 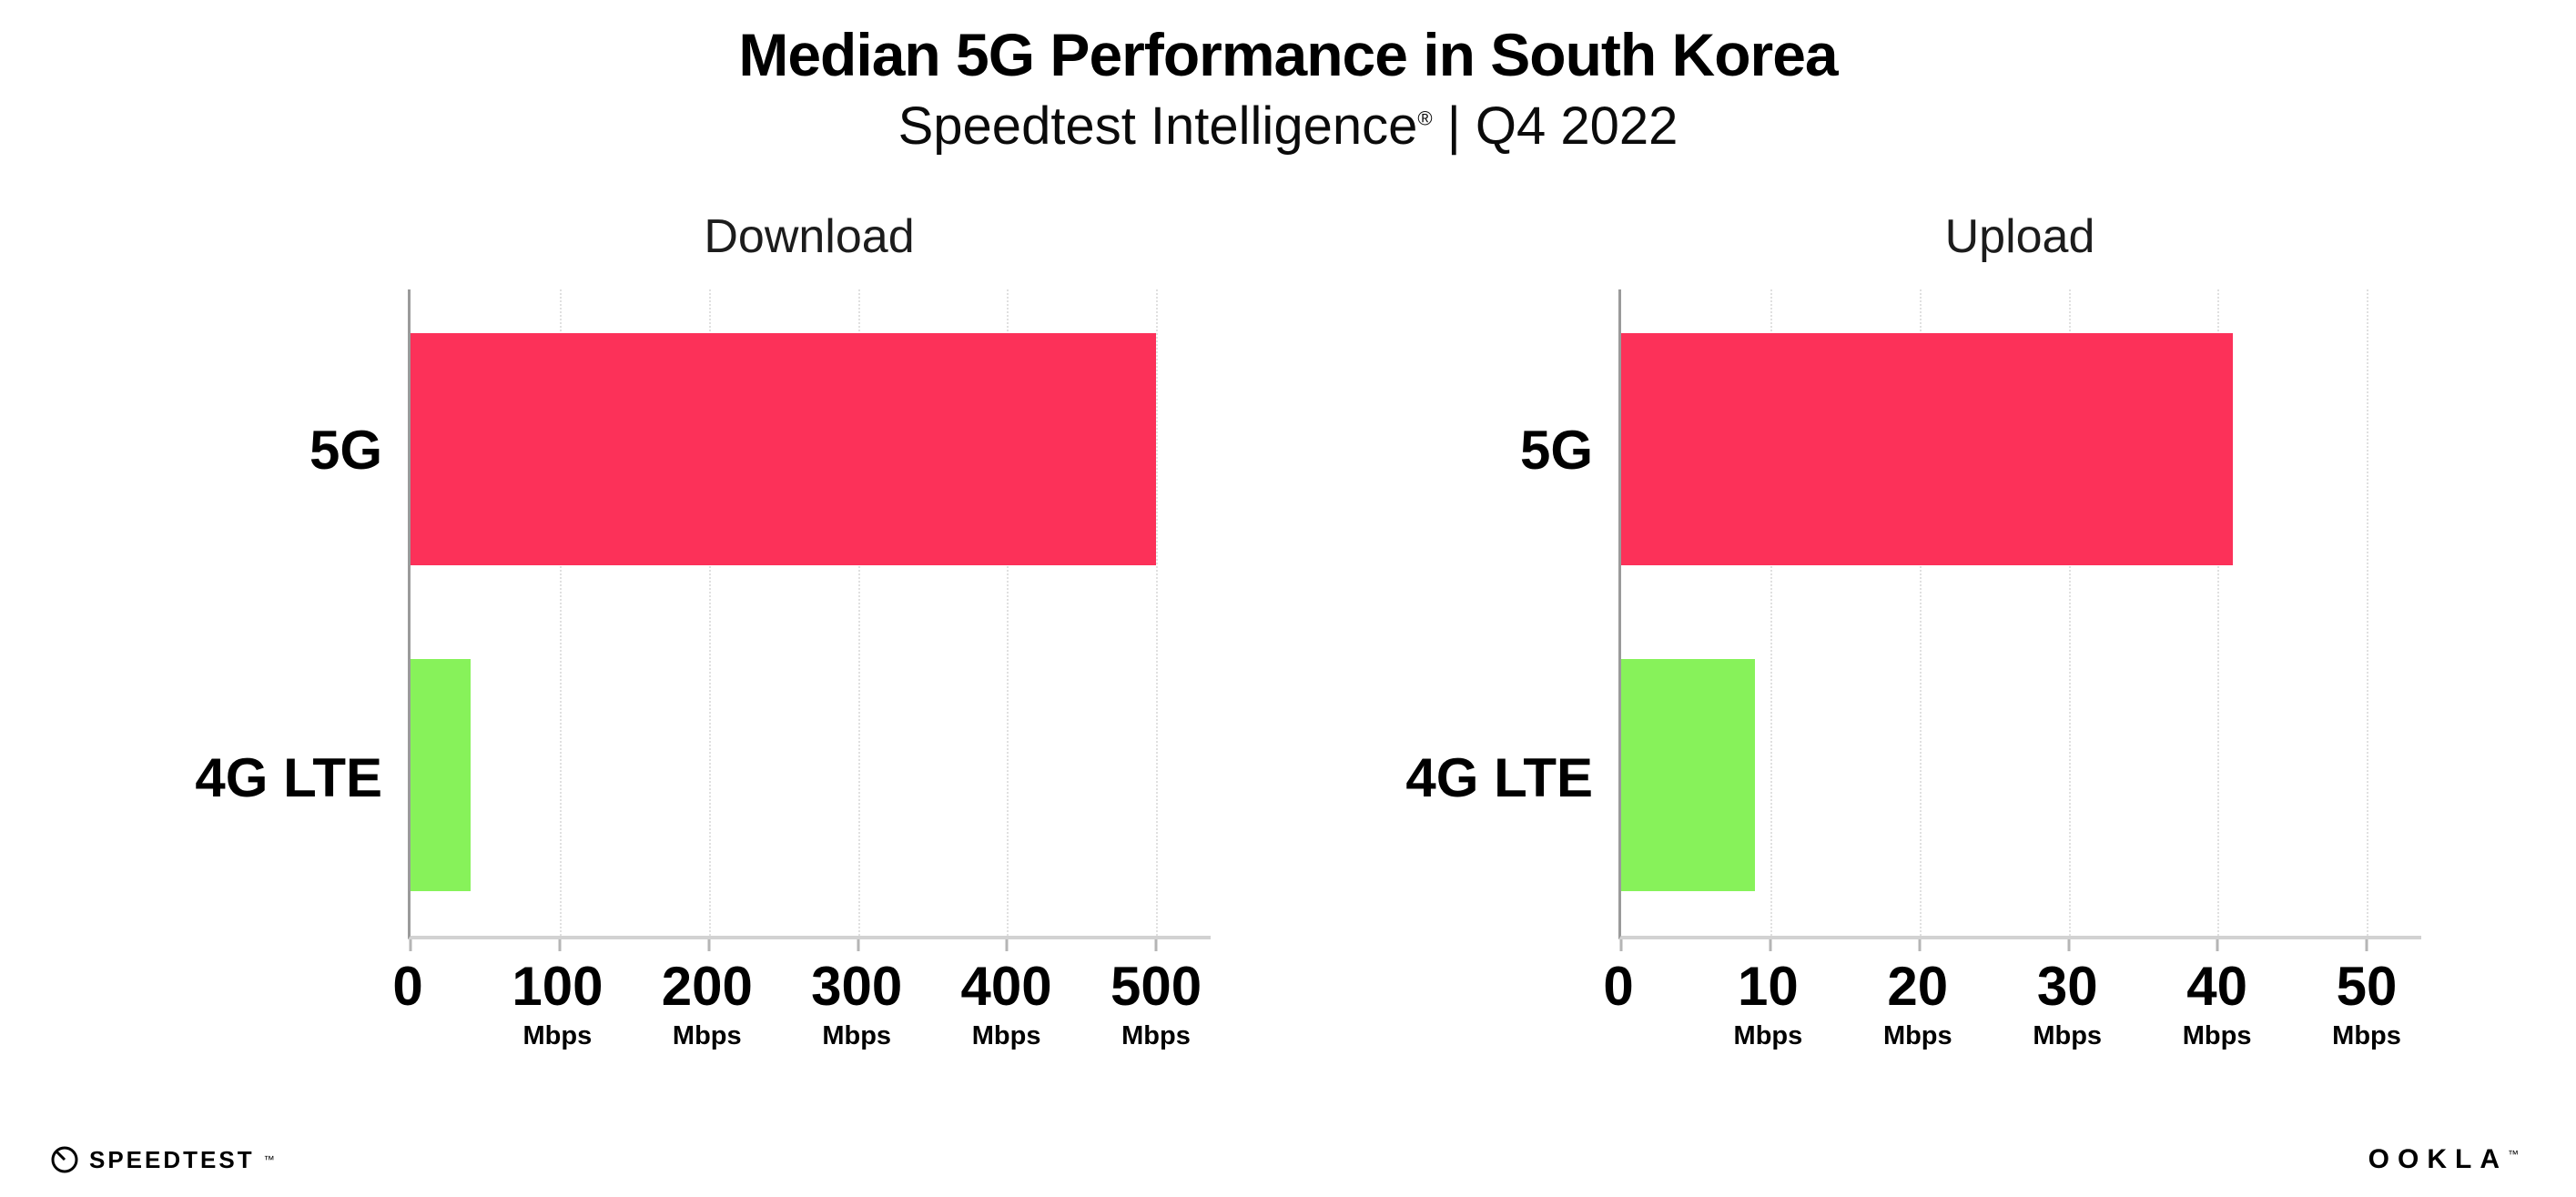 What do you see at coordinates (801, 1020) in the screenshot?
I see `x-axis-download: 0 100 Mbps 200 Mbps 300 Mbps 400 Mbps 500 Mbps` at bounding box center [801, 1020].